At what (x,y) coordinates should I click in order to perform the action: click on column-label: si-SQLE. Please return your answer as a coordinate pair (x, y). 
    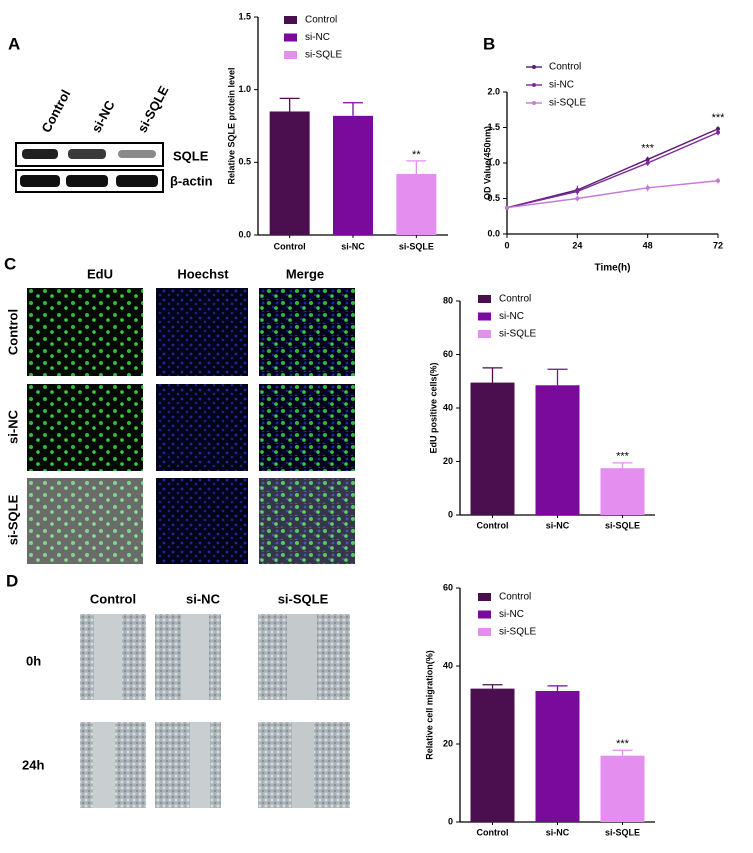
    Looking at the image, I should click on (303, 598).